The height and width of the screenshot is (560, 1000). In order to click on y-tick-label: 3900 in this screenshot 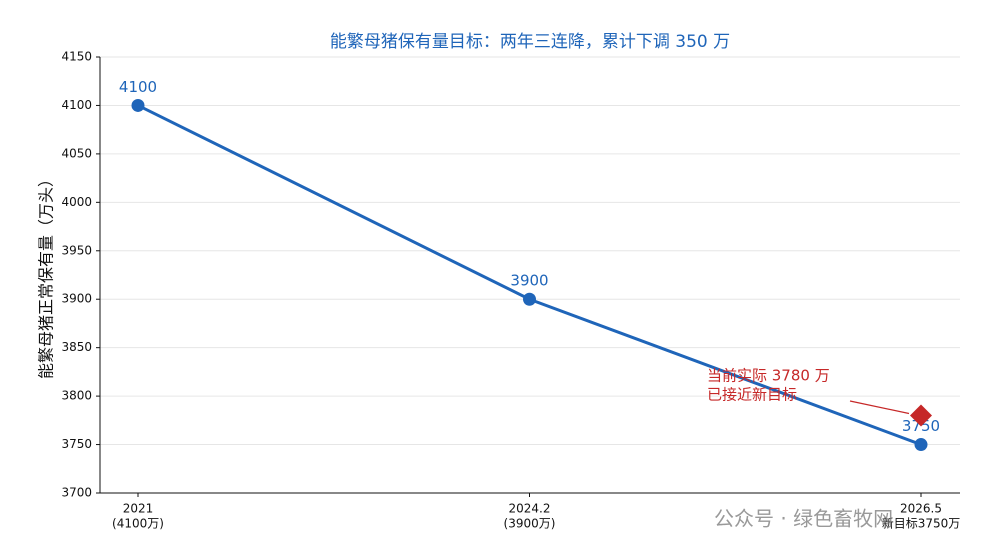, I will do `click(76, 299)`.